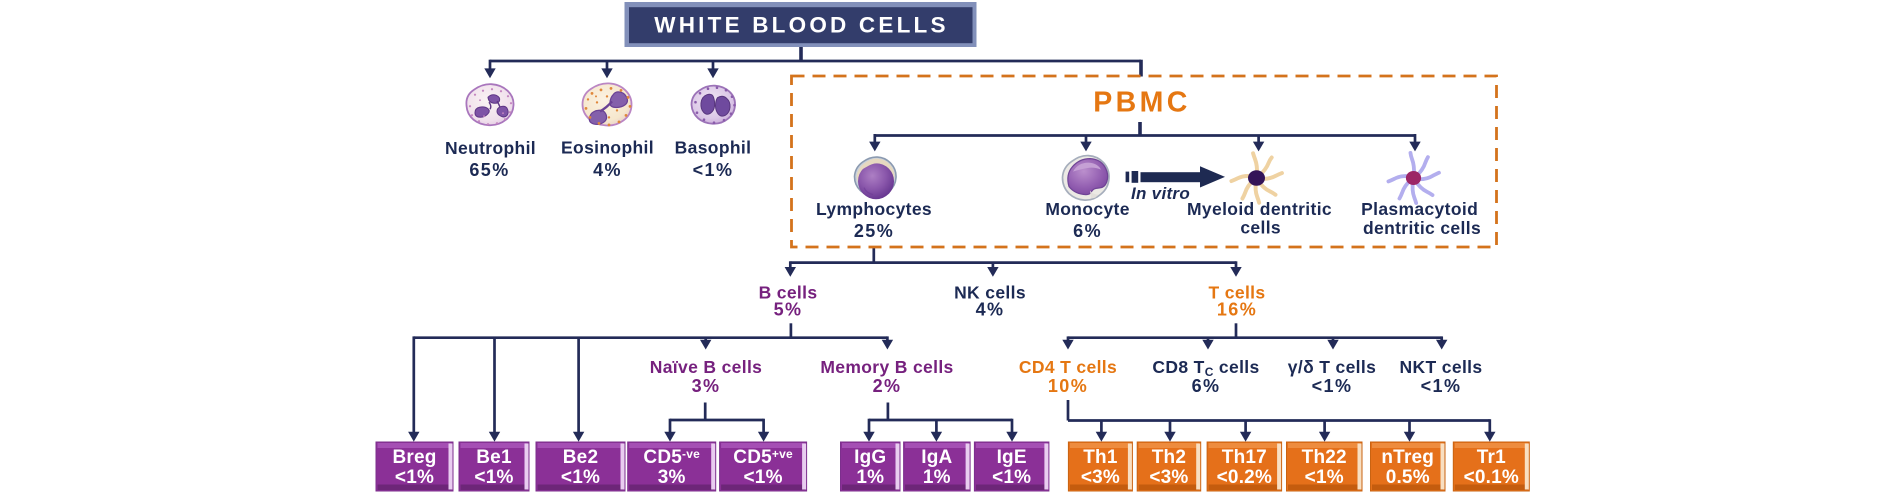 Image resolution: width=1903 pixels, height=495 pixels. What do you see at coordinates (801, 25) in the screenshot?
I see `svg-text: WHITE BLOOD CELLS` at bounding box center [801, 25].